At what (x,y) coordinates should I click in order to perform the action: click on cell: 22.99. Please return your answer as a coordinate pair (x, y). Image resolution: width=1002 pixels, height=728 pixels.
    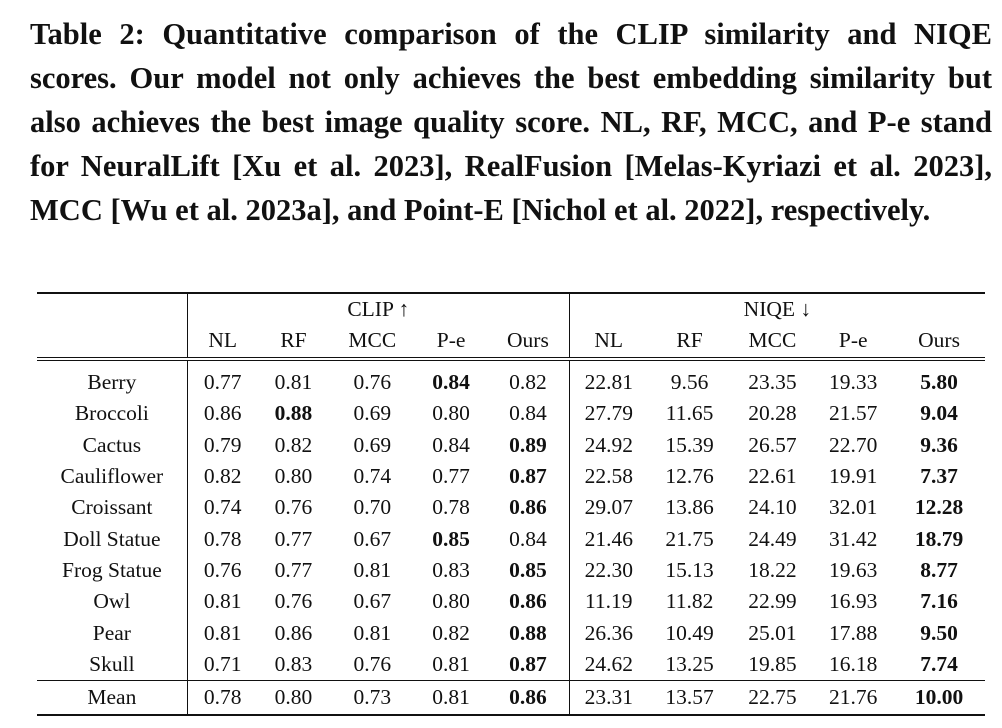
    Looking at the image, I should click on (772, 601).